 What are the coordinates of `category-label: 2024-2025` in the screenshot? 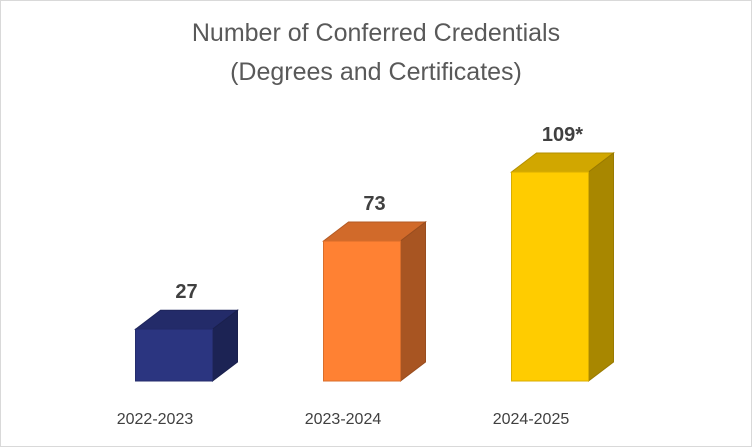 It's located at (531, 419).